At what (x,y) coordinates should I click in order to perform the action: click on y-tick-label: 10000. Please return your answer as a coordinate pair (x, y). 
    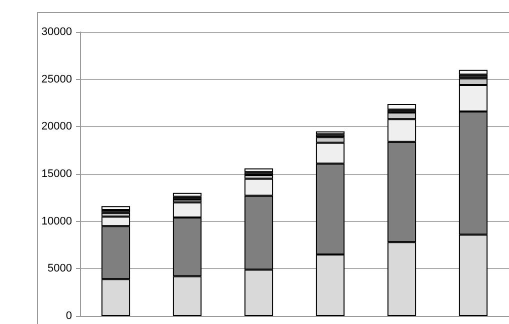
    Looking at the image, I should click on (56, 221).